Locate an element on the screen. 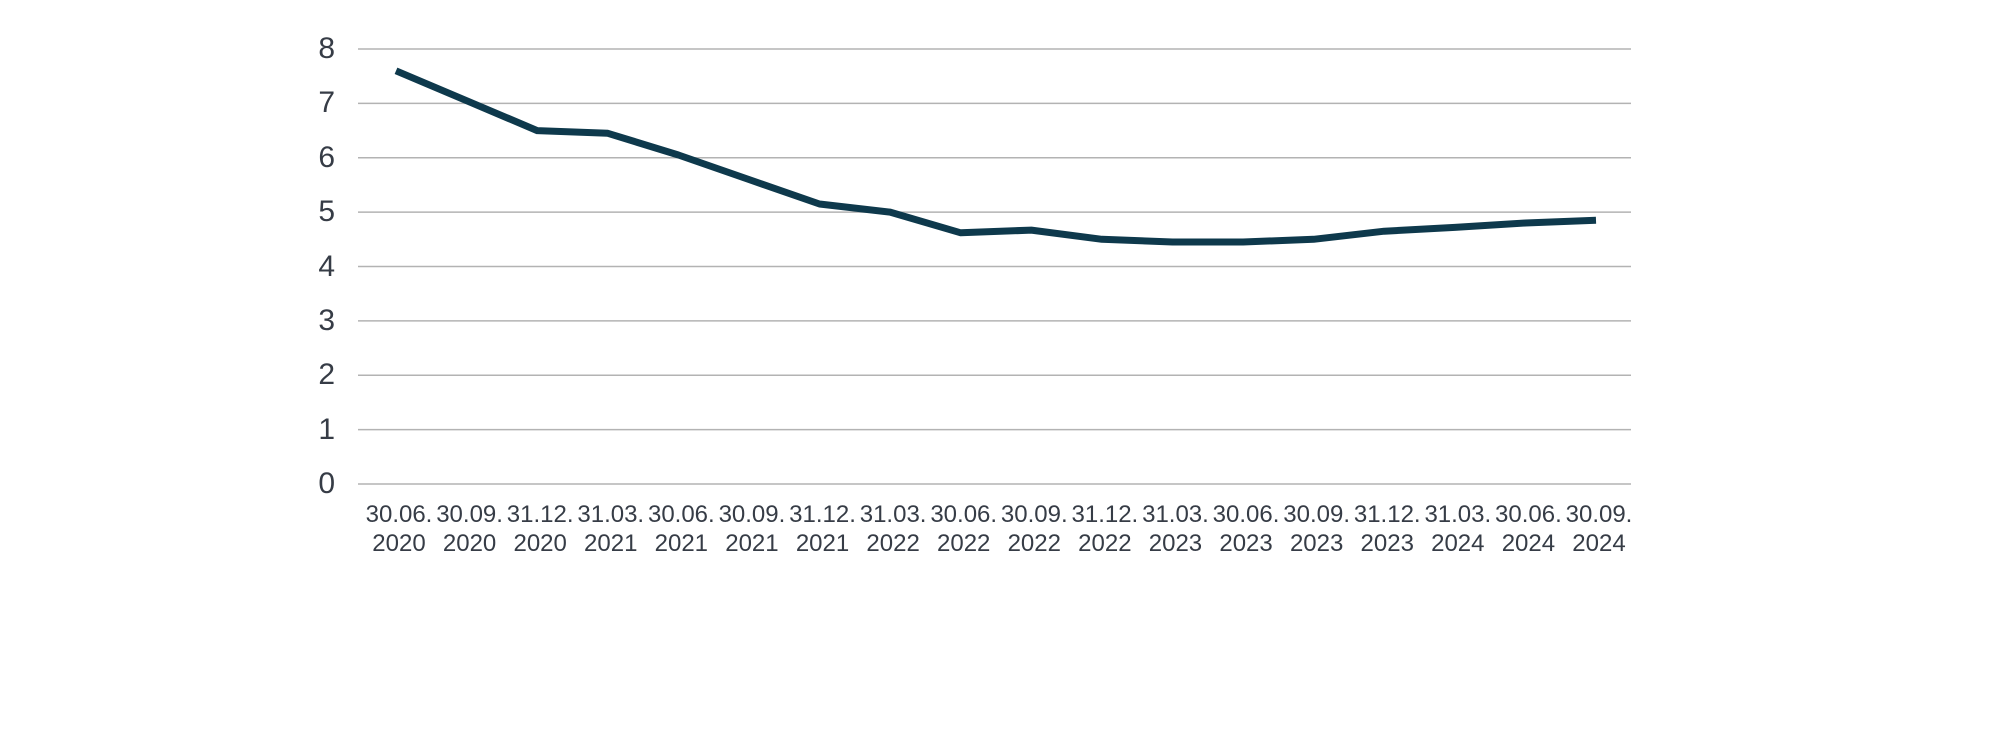  x-axis-label: 30.06. 2024 is located at coordinates (1528, 529).